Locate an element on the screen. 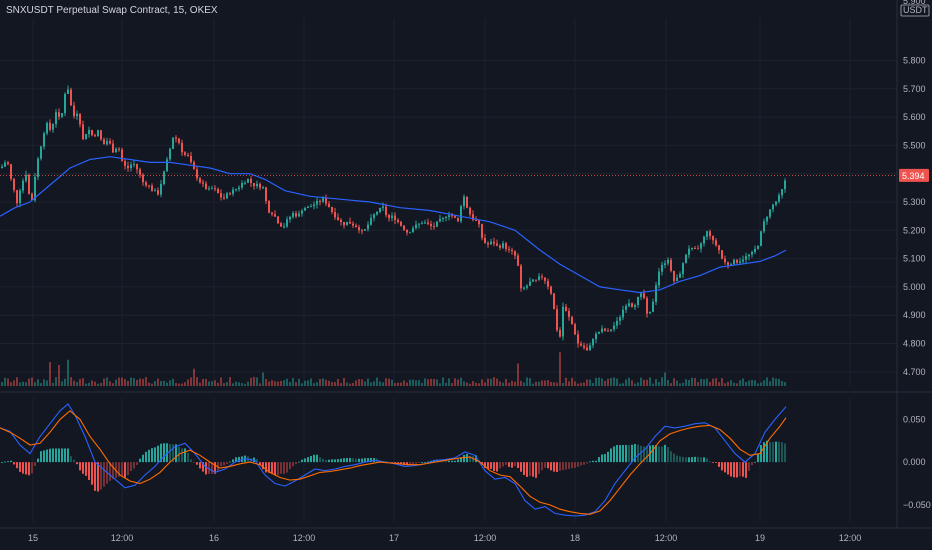 The width and height of the screenshot is (932, 550). y-tick-label: 5.600 is located at coordinates (914, 117).